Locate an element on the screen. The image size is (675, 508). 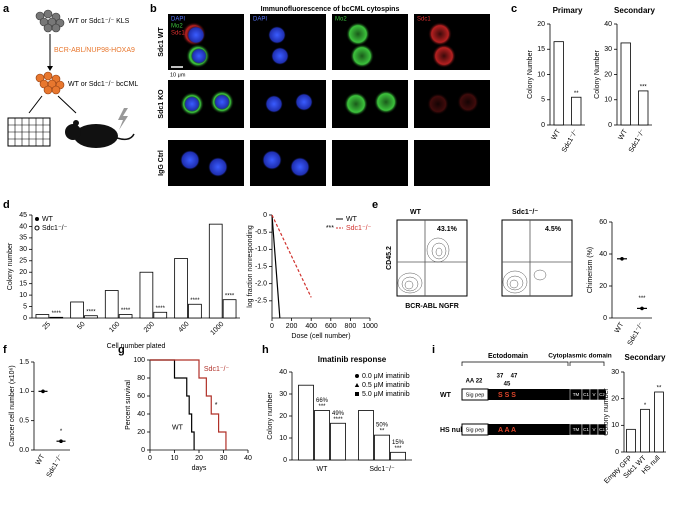
kls-cells is located at coordinates (50, 21).